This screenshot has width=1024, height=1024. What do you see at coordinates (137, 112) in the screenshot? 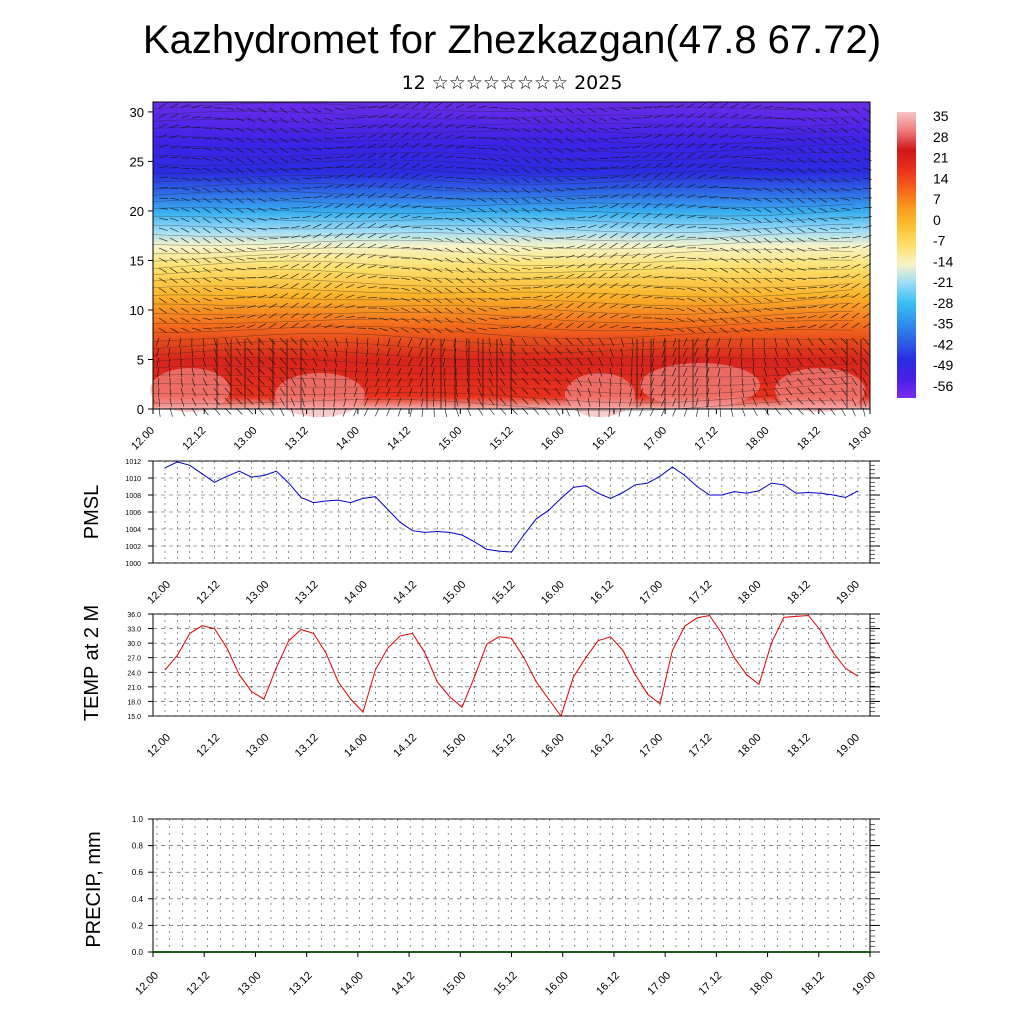
I see `y-tick-label: 30` at bounding box center [137, 112].